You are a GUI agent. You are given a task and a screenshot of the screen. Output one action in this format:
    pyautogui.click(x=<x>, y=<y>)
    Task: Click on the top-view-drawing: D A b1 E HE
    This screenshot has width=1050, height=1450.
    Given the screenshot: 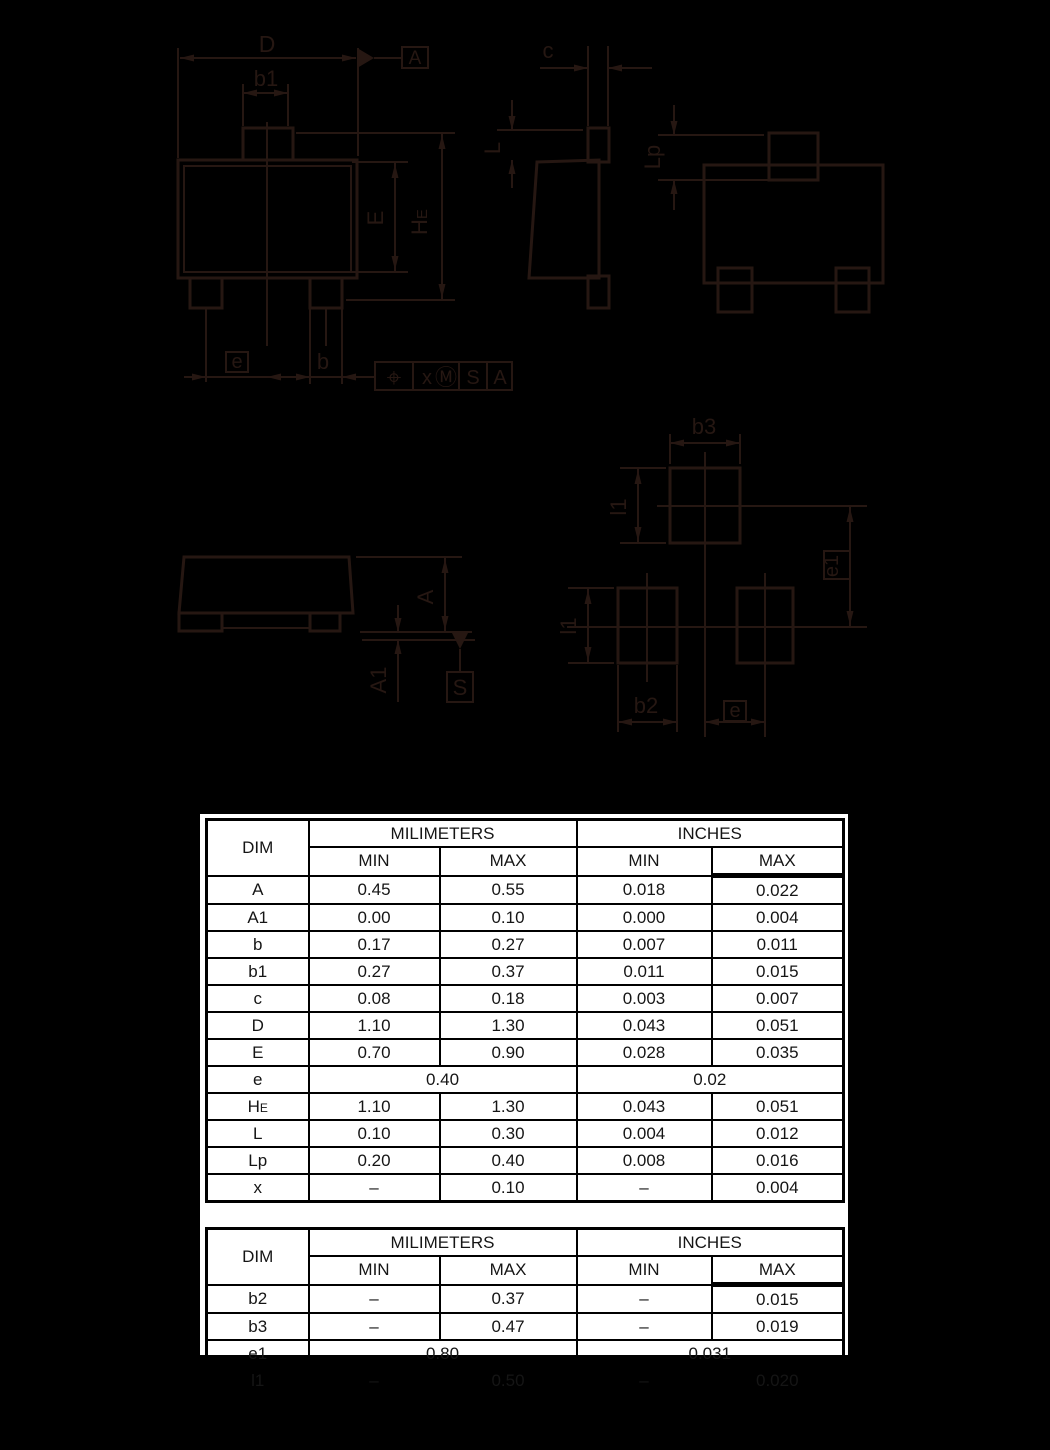 What is the action you would take?
    pyautogui.click(x=344, y=211)
    